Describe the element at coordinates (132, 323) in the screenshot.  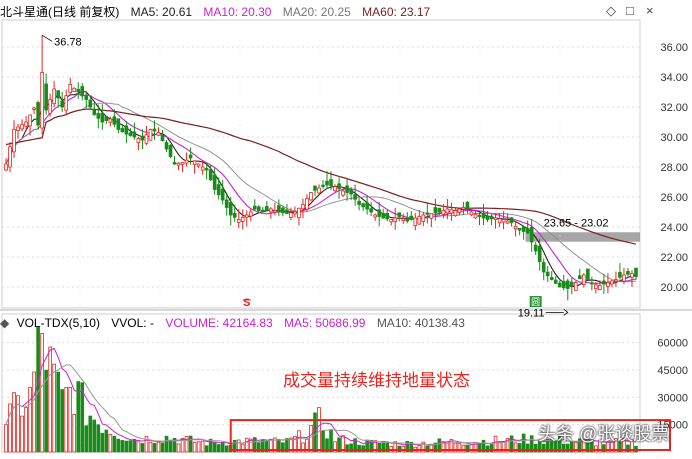
I see `vvol-readout: VVOL: -` at that location.